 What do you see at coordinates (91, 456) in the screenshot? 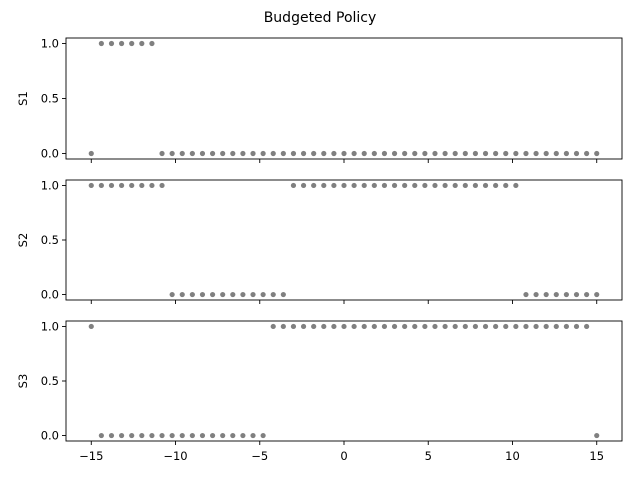
I see `x-tick-label: −15` at bounding box center [91, 456].